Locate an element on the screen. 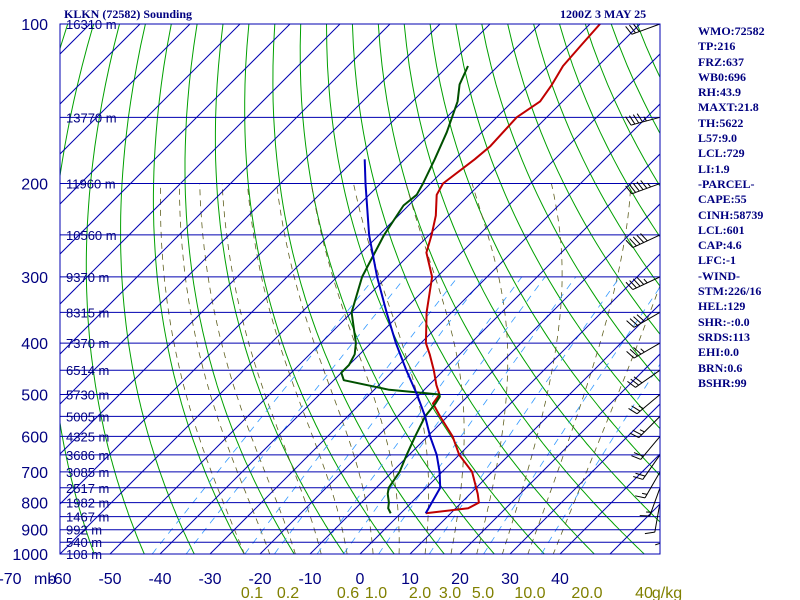 This screenshot has width=800, height=600. index-item: TP:216 is located at coordinates (717, 46).